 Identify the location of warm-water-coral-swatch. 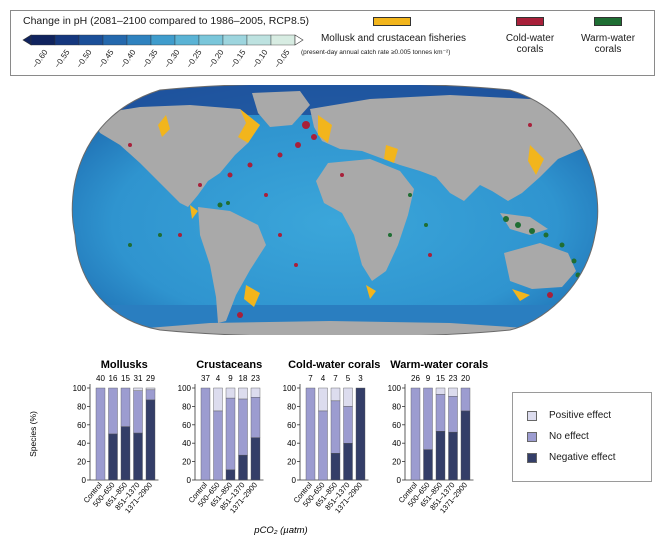
(608, 21).